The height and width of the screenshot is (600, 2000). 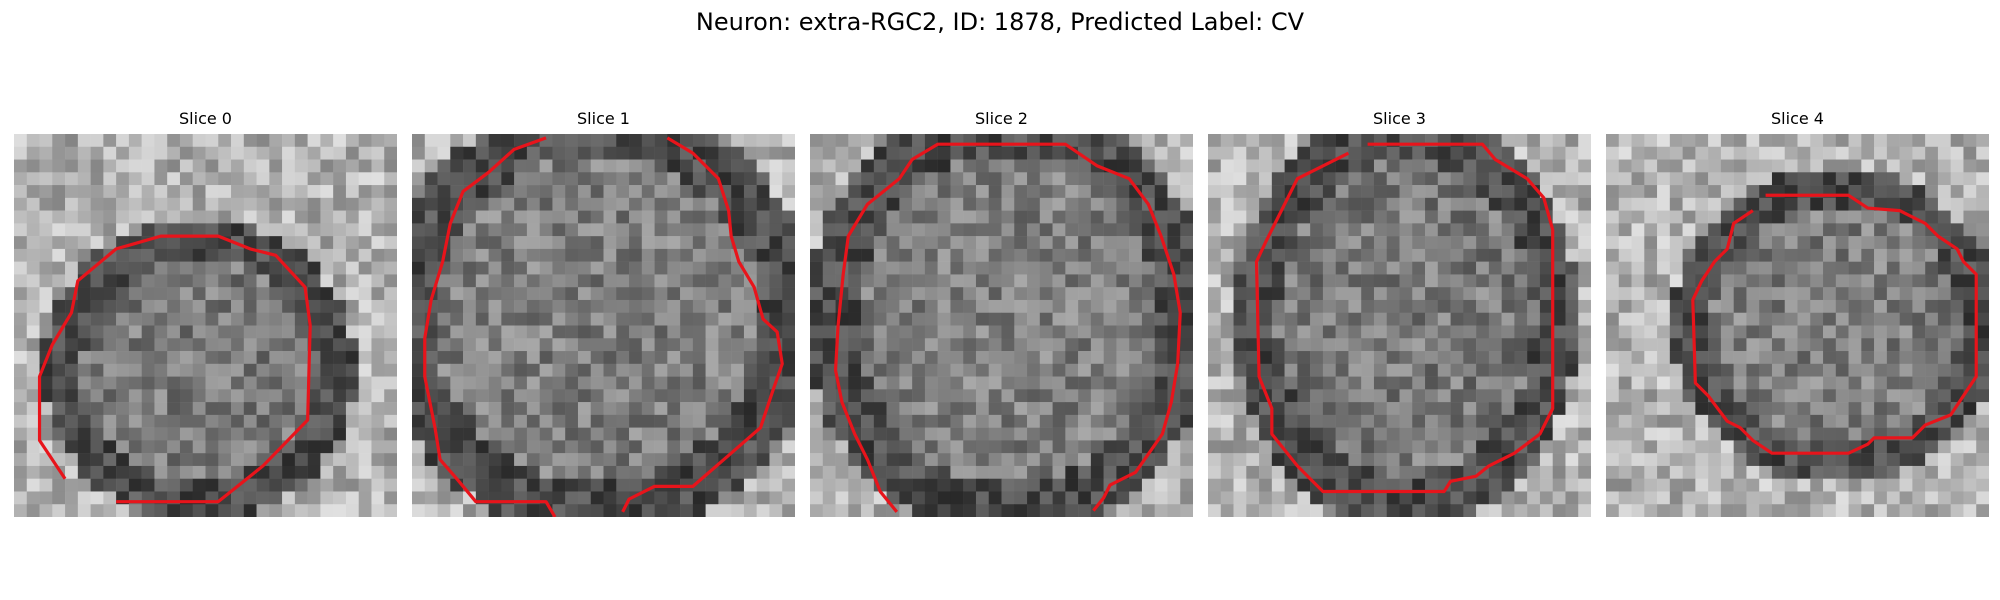 I want to click on slice-title: Slice 3, so click(x=1399, y=118).